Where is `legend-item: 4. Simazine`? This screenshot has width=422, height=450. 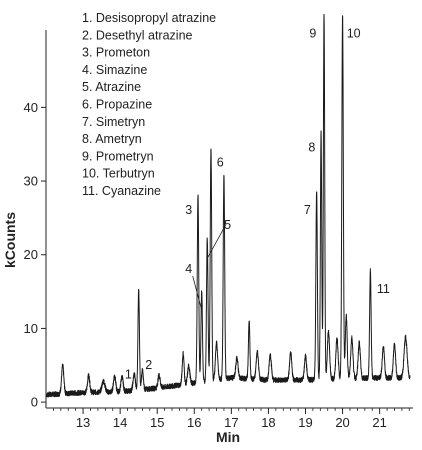
legend-item: 4. Simazine is located at coordinates (114, 70).